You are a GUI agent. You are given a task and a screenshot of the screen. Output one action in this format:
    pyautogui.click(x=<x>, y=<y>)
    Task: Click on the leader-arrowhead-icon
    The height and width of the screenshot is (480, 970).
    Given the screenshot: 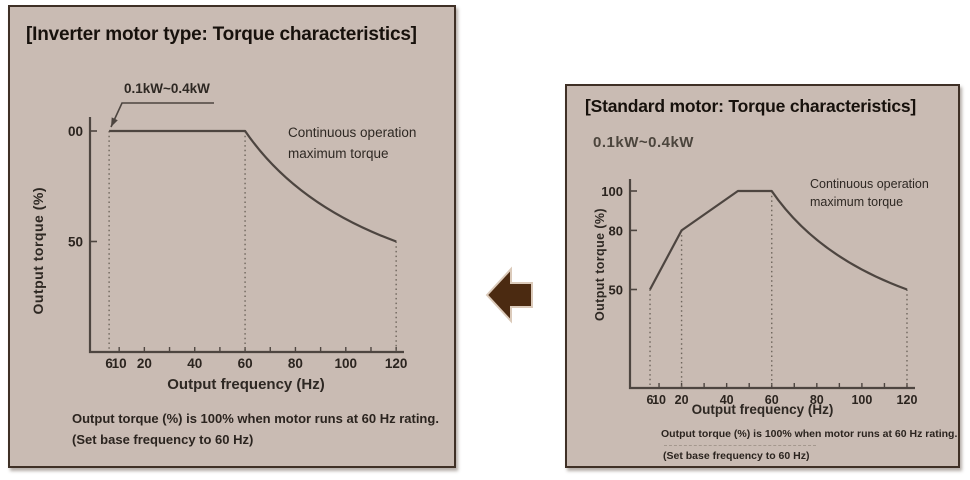 What is the action you would take?
    pyautogui.click(x=114, y=122)
    